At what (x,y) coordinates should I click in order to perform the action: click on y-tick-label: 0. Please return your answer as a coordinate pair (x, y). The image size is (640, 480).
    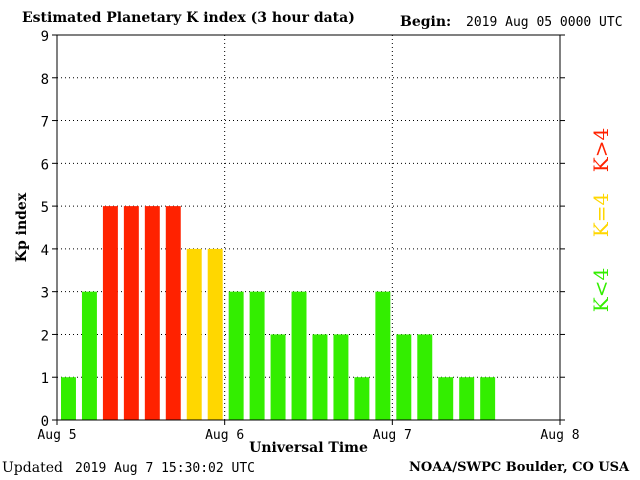
    Looking at the image, I should click on (45, 422).